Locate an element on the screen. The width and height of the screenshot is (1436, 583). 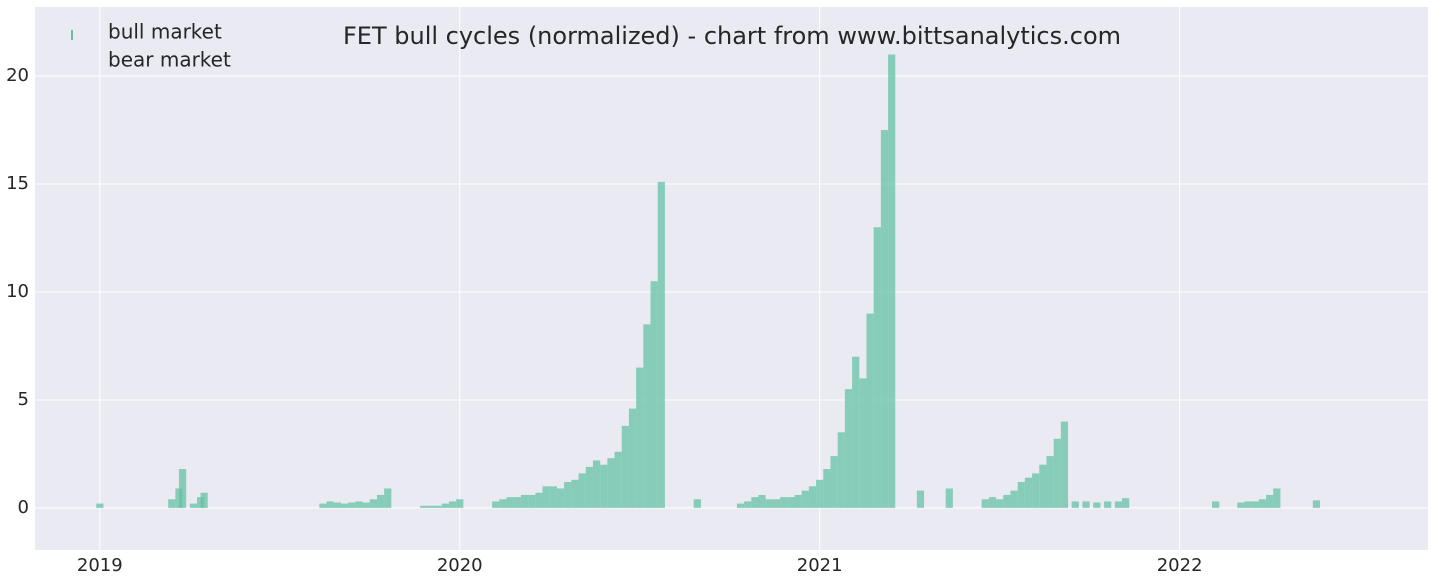
x-tick-label: 2021 is located at coordinates (820, 565).